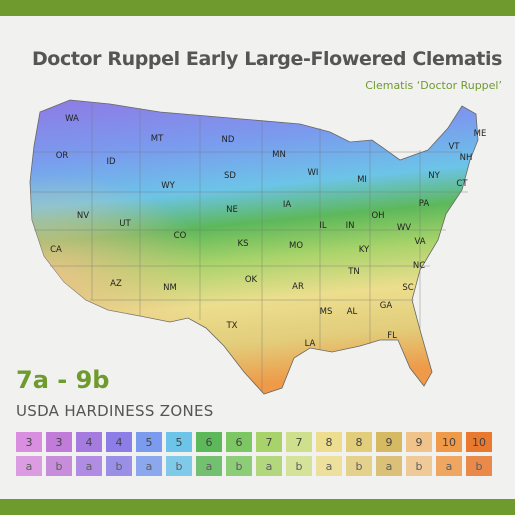  Describe the element at coordinates (299, 466) in the screenshot. I see `legend-subzone-7b: b` at that location.